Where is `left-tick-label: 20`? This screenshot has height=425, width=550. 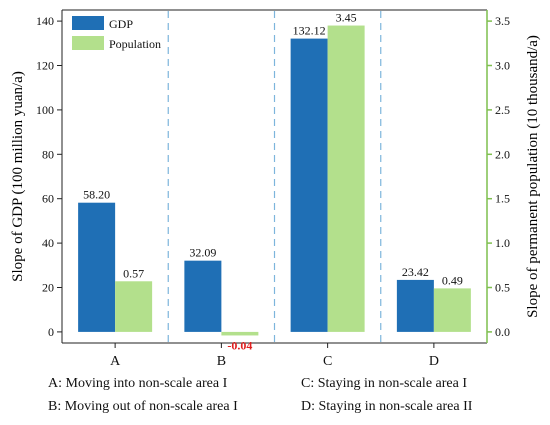
left-tick-label: 20 is located at coordinates (48, 288).